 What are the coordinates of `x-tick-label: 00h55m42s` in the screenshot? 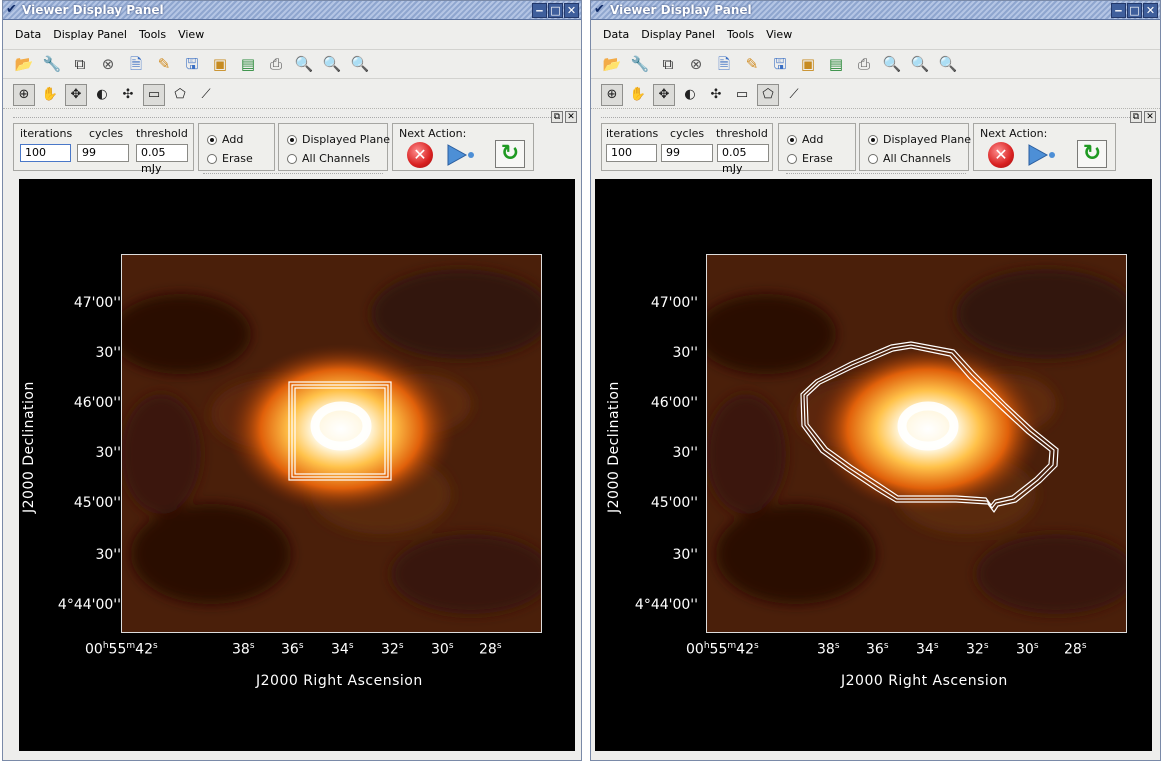 It's located at (722, 649).